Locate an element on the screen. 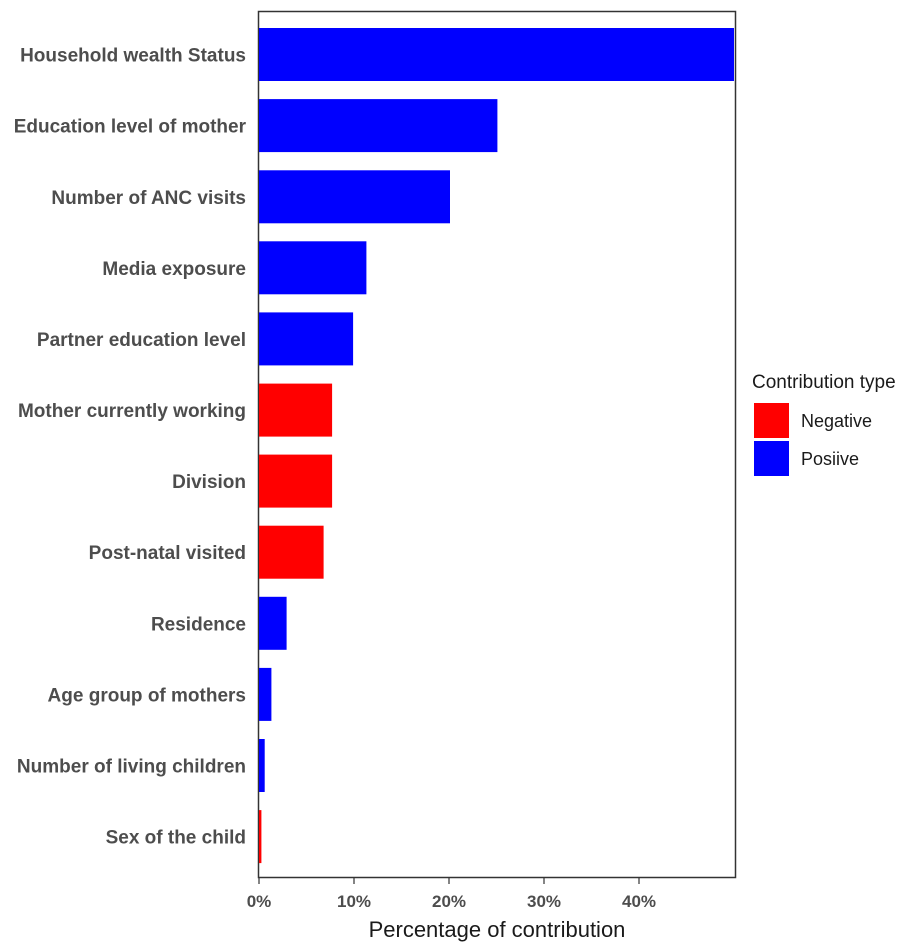 This screenshot has width=914, height=947. legend-swatch-negative is located at coordinates (771, 420).